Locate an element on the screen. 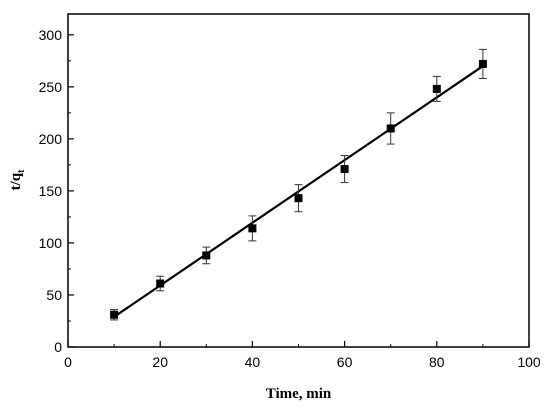 This screenshot has height=408, width=550. y-axis: 0 50 100 150 200 250 300 is located at coordinates (56, 191).